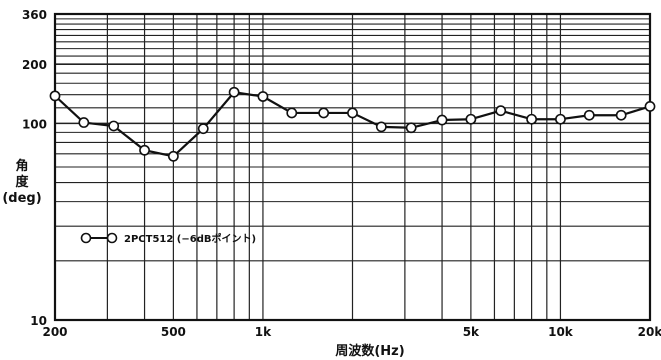  What do you see at coordinates (38, 321) in the screenshot?
I see `y-tick-label: 10` at bounding box center [38, 321].